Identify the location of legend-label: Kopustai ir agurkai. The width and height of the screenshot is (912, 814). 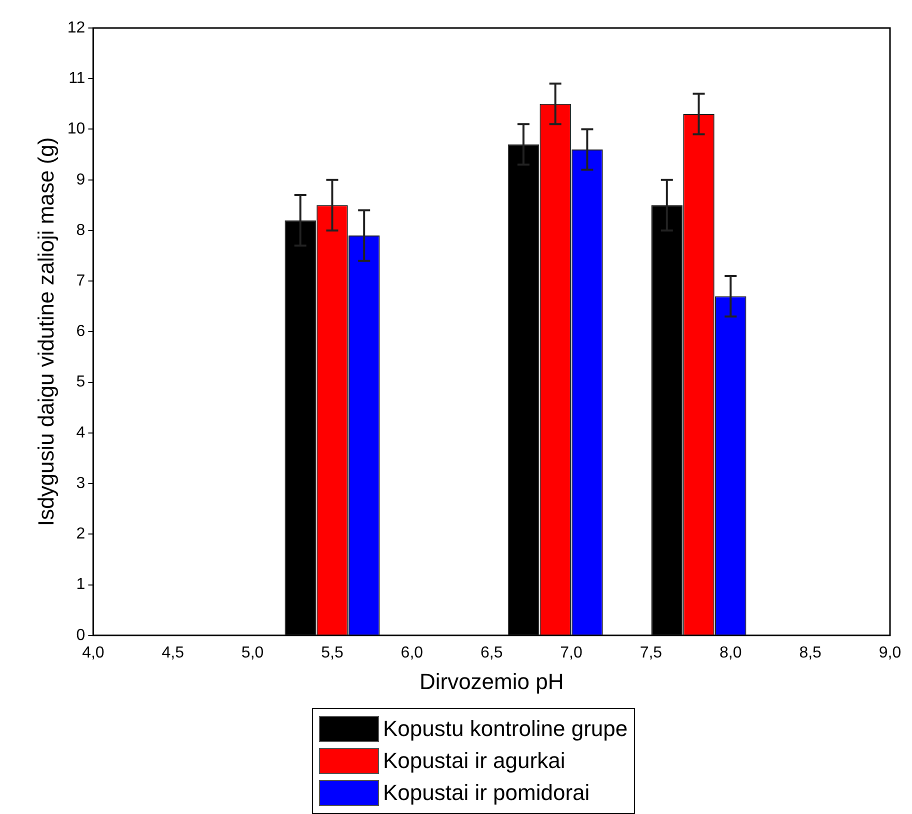
(474, 761).